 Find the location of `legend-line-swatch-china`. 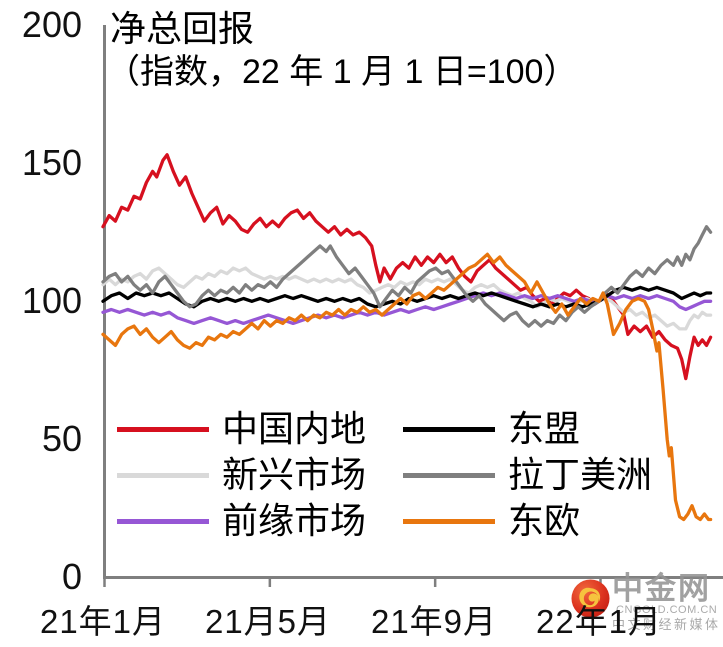

legend-line-swatch-china is located at coordinates (163, 429).